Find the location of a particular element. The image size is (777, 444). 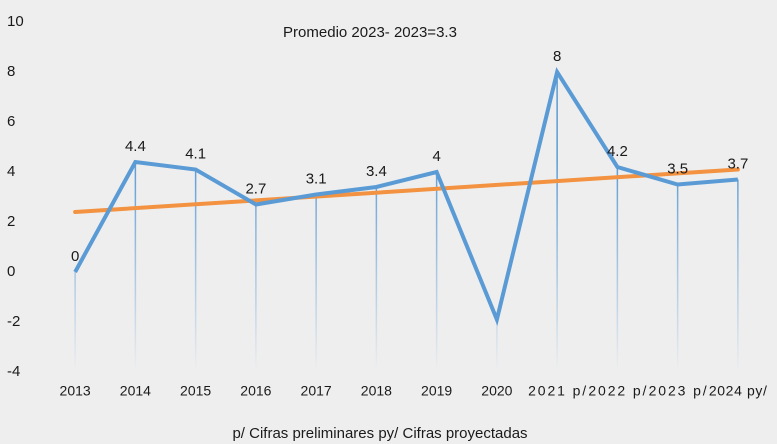

data-label: 4.1 is located at coordinates (195, 153).